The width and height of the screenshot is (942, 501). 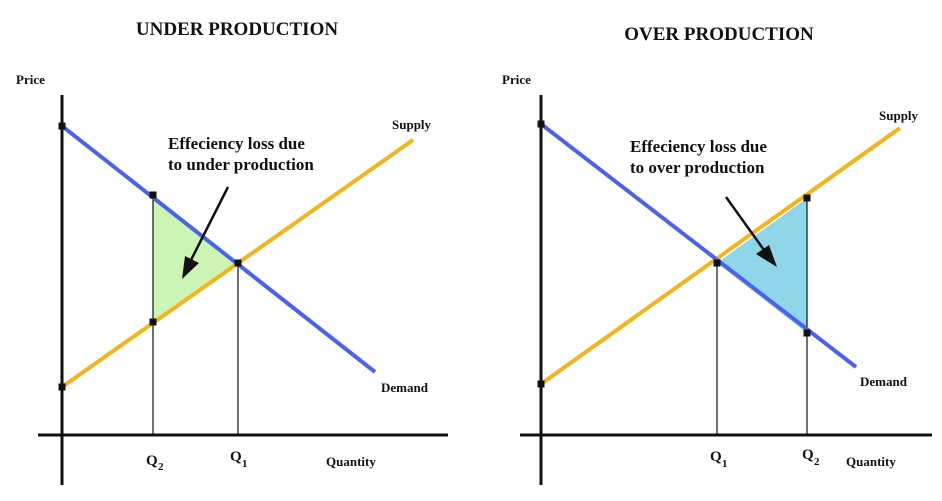 I want to click on under-quantity-label: Quantity, so click(x=351, y=461).